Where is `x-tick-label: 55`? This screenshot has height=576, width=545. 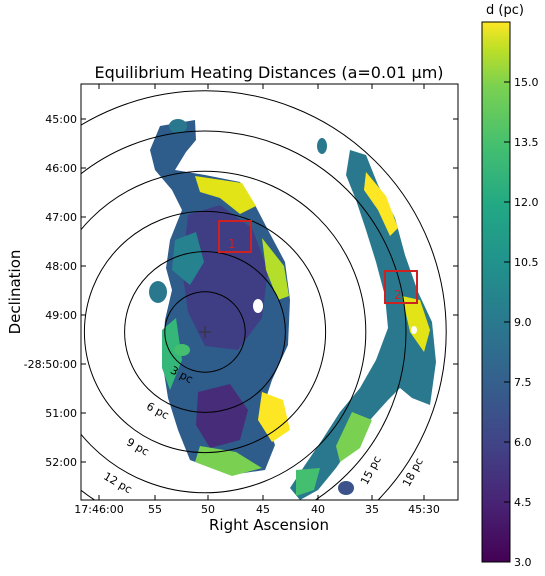 x-tick-label: 55 is located at coordinates (155, 509).